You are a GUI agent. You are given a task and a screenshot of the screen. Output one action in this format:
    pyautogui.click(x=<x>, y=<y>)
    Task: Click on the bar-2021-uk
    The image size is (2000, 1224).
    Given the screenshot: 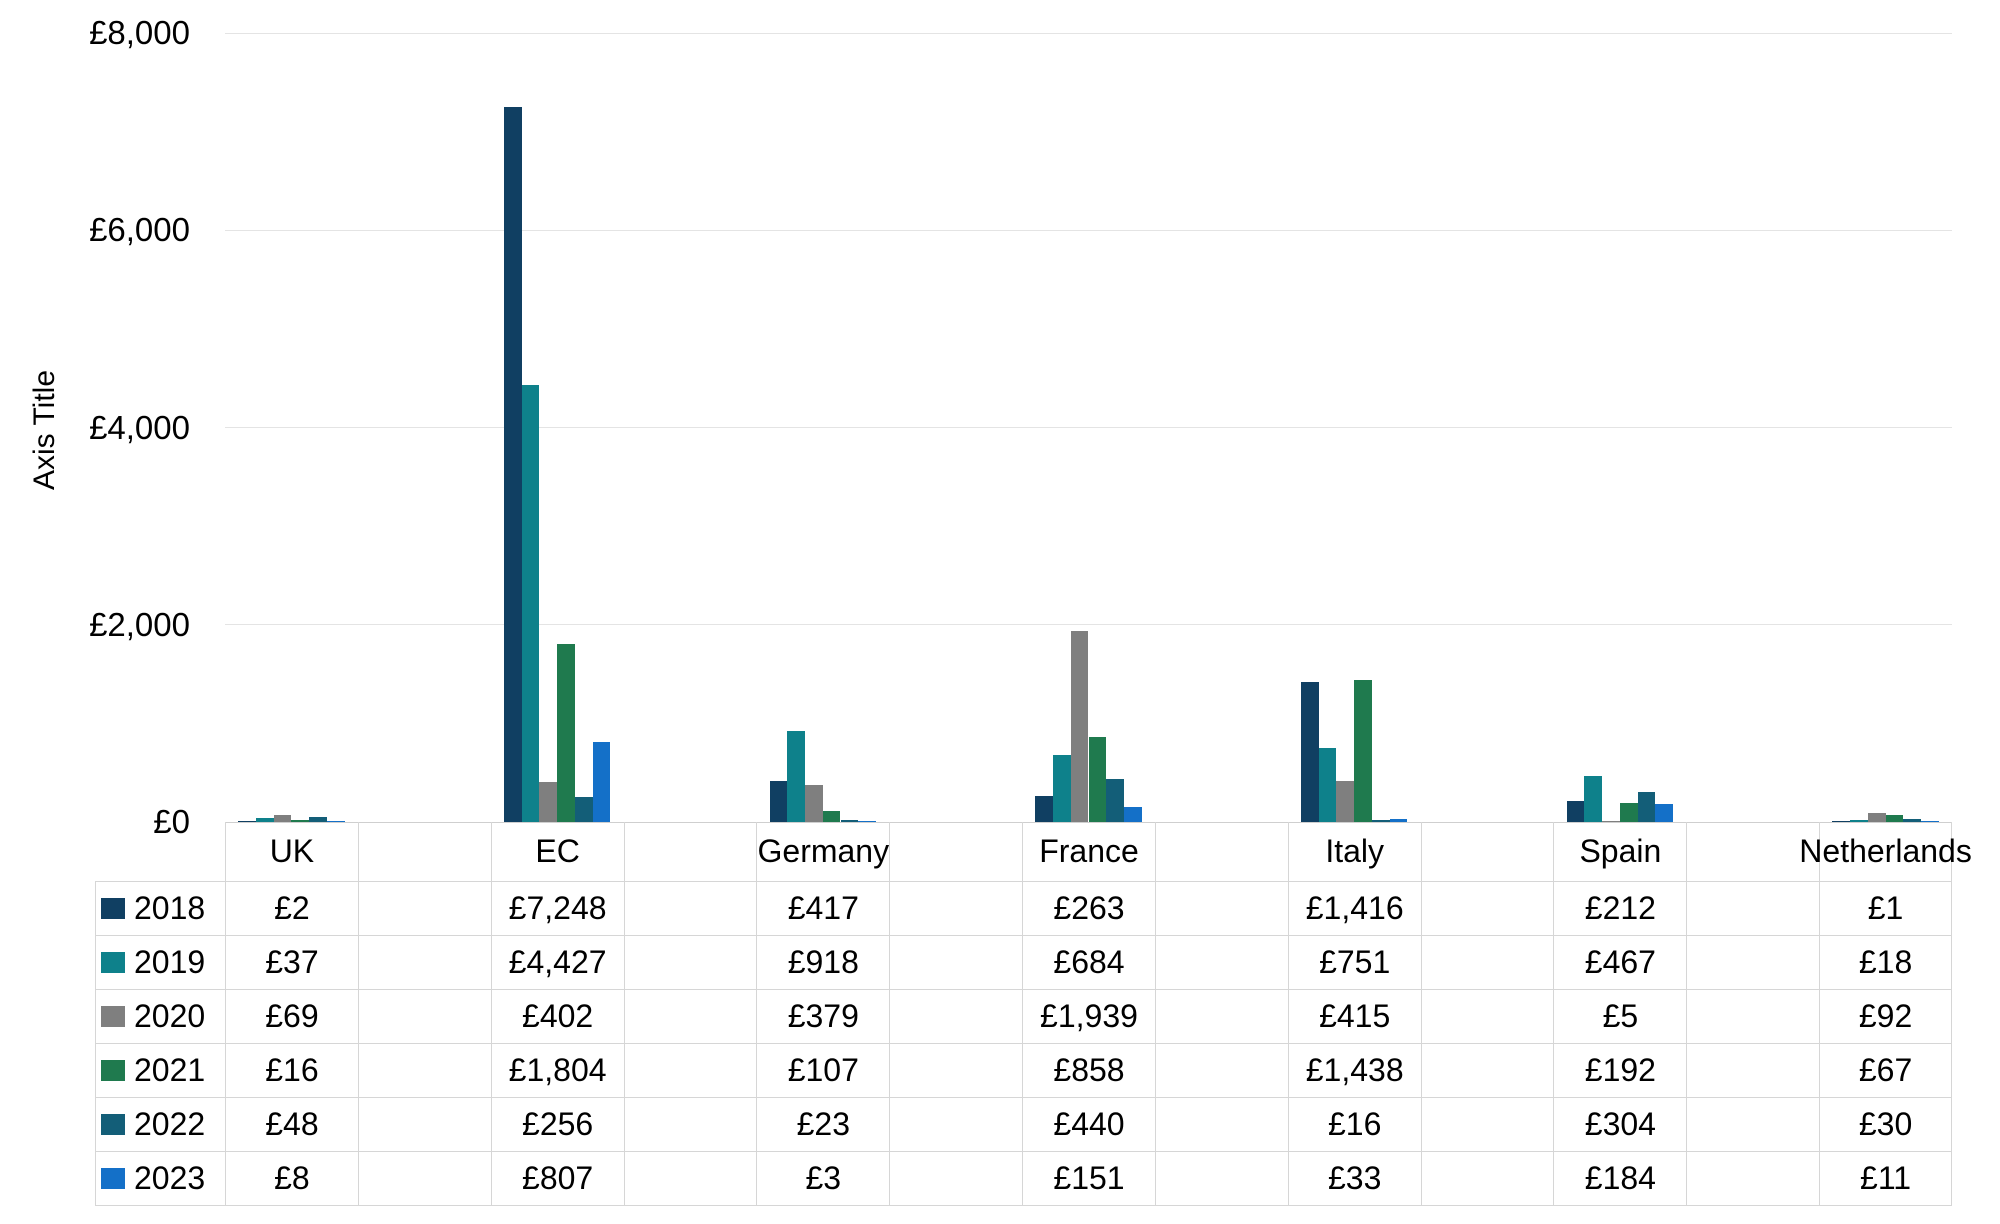 What is the action you would take?
    pyautogui.click(x=300, y=821)
    